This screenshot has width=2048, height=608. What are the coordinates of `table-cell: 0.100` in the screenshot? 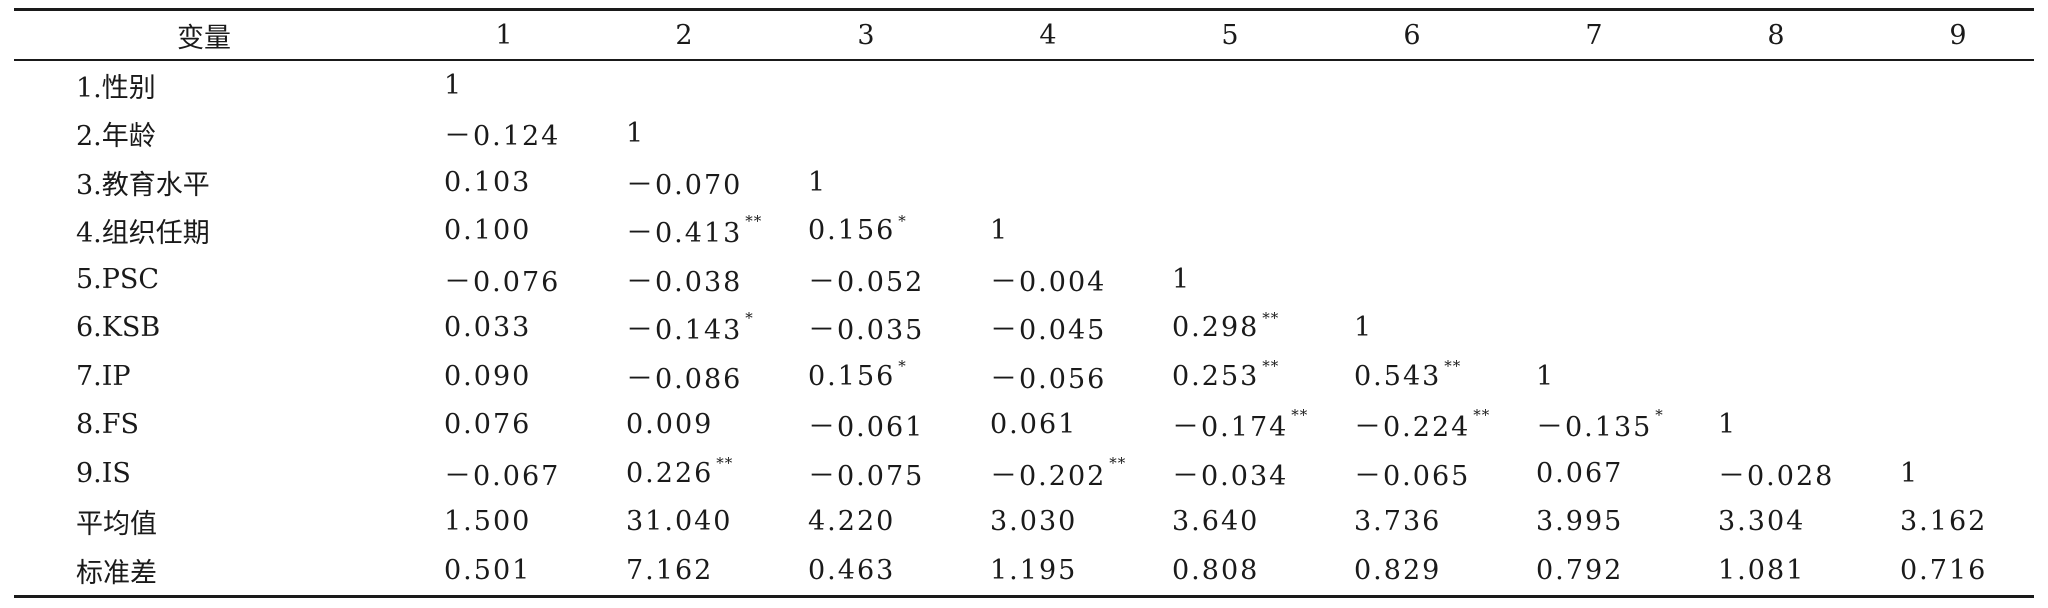 It's located at (529, 231).